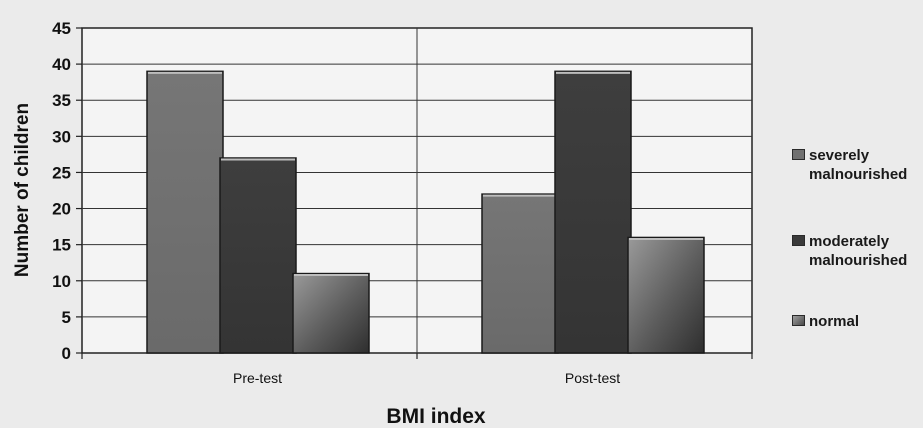 The height and width of the screenshot is (428, 923). Describe the element at coordinates (798, 320) in the screenshot. I see `legend-swatch-normal` at that location.